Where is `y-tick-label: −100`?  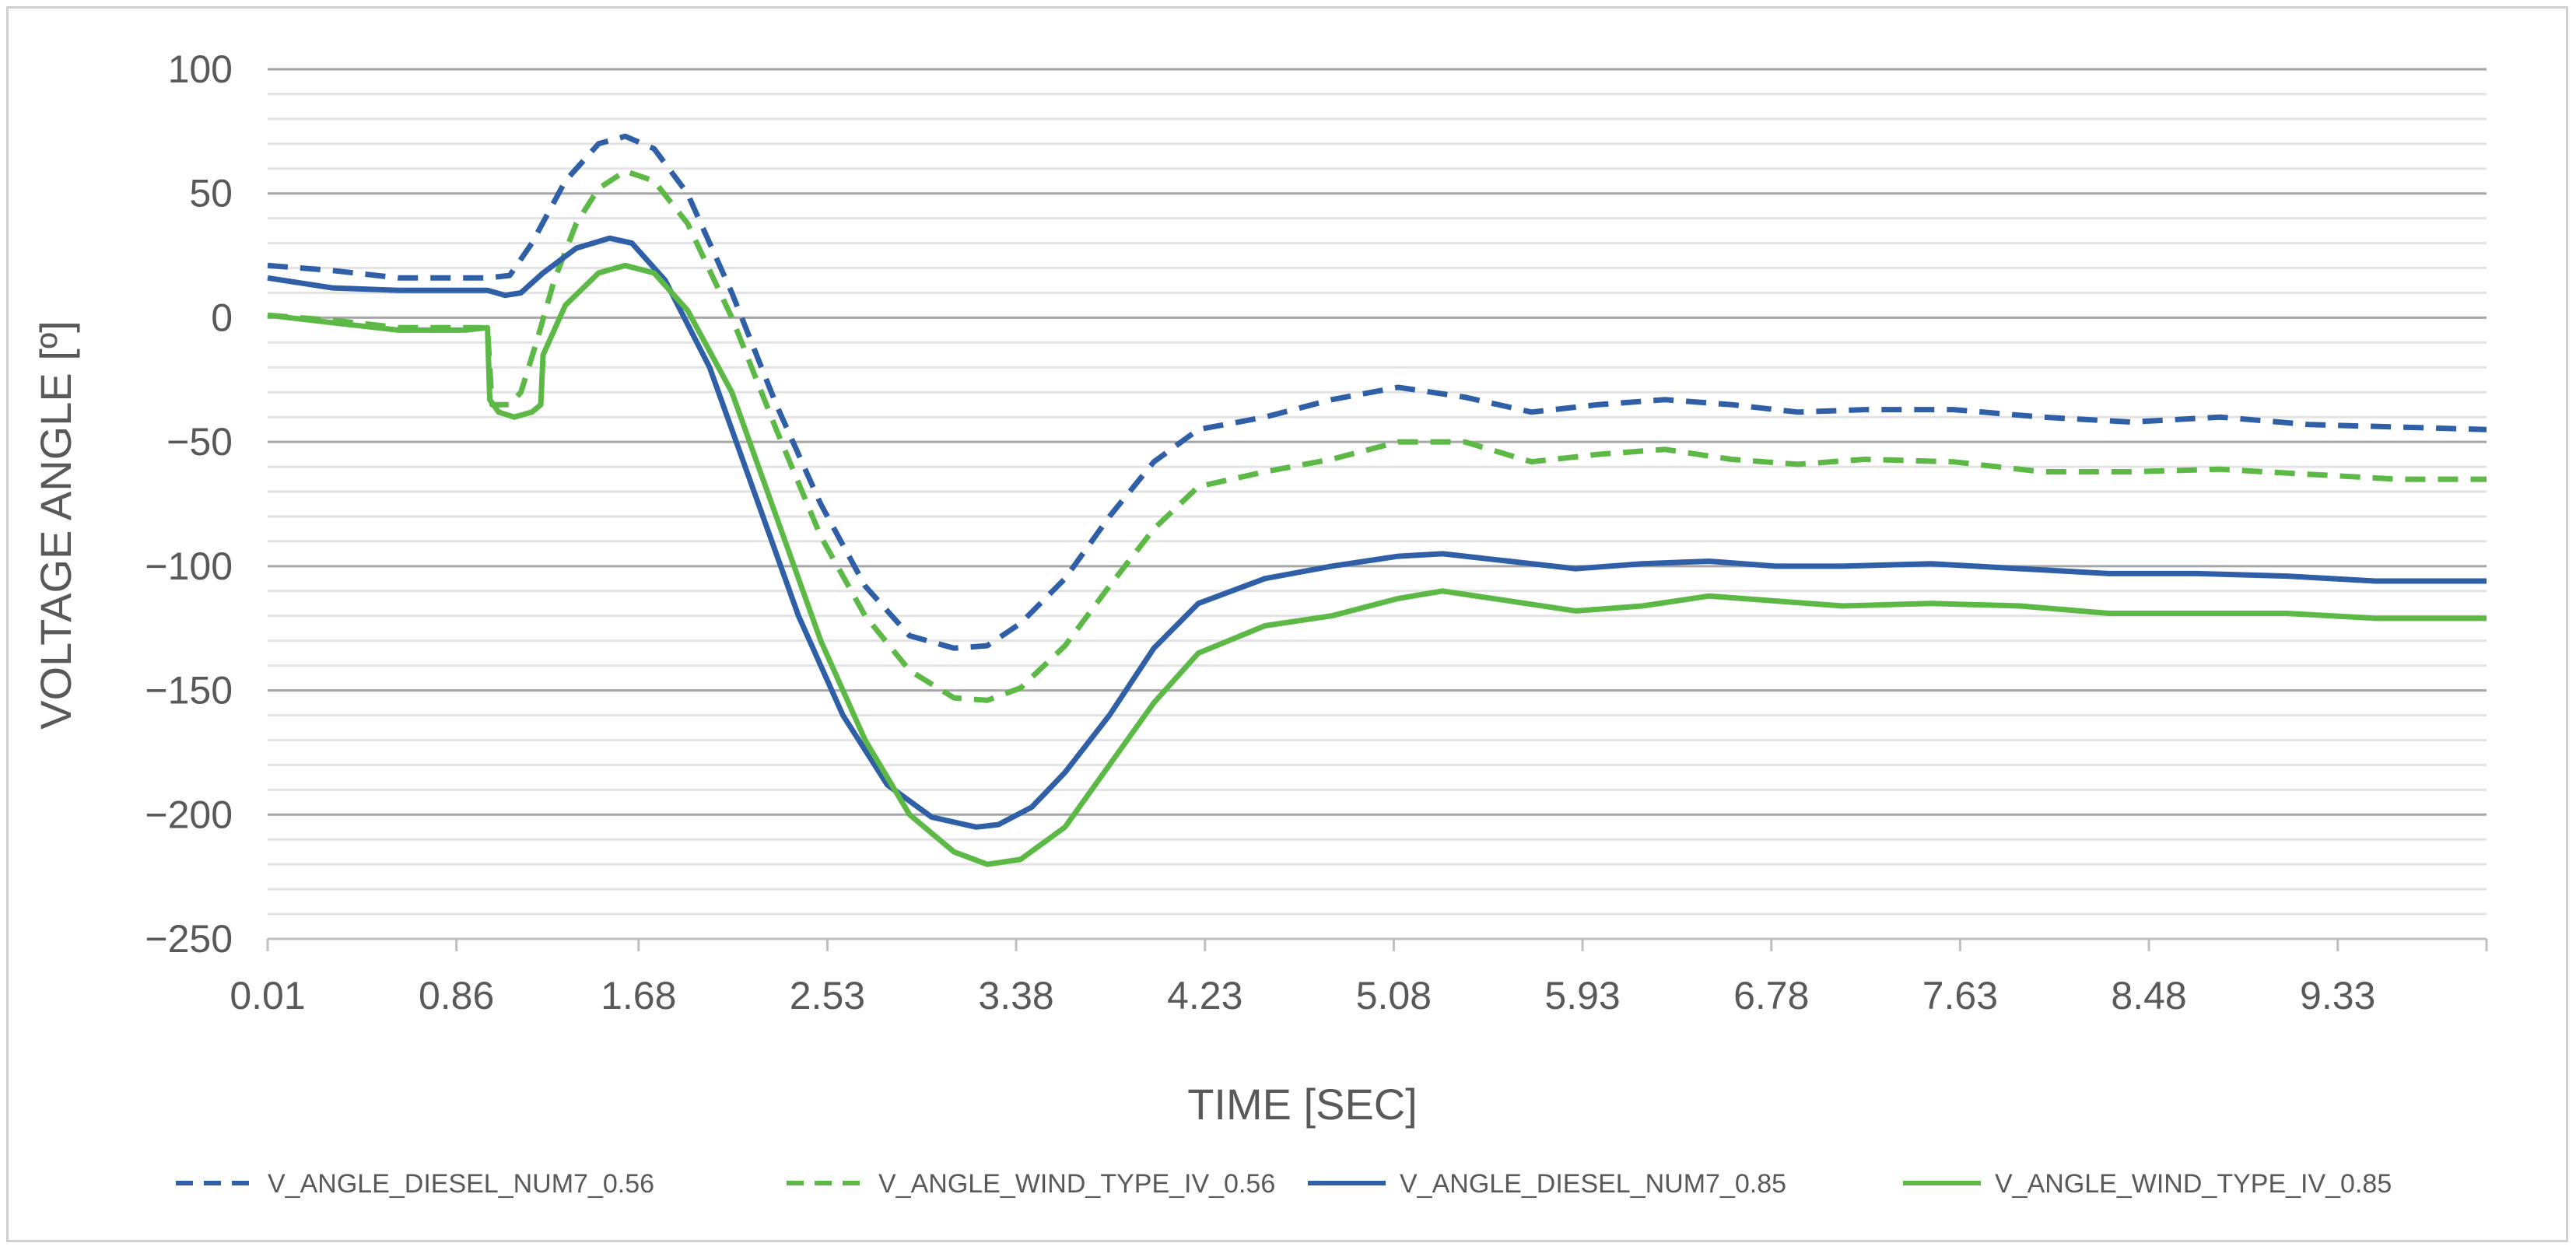
y-tick-label: −100 is located at coordinates (189, 566).